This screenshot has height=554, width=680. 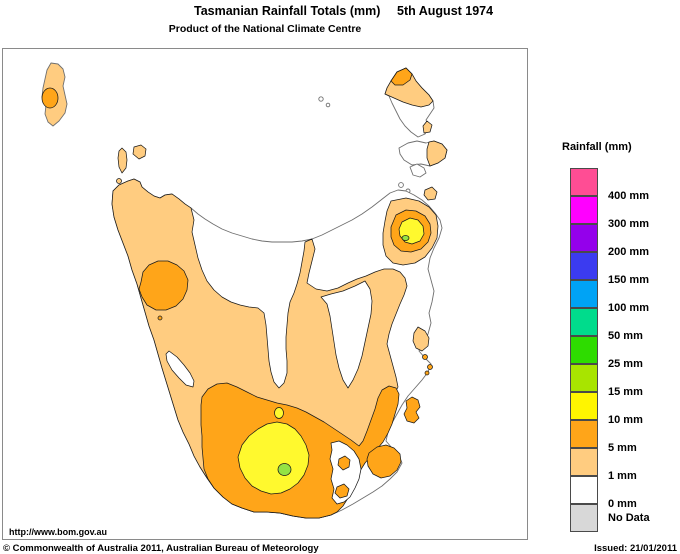 What do you see at coordinates (265, 29) in the screenshot?
I see `page-subtitle: Product of the National Climate Centre` at bounding box center [265, 29].